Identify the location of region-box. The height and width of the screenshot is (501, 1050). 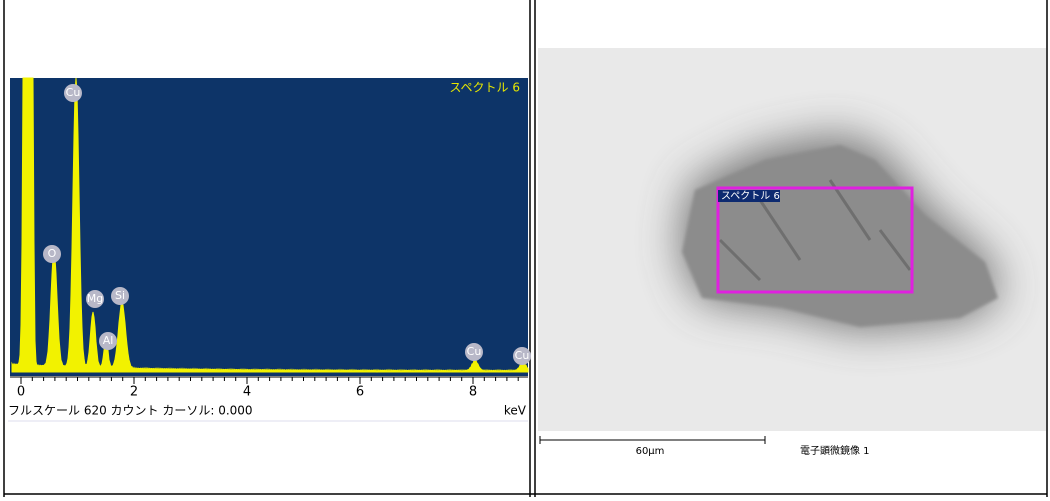
(815, 240).